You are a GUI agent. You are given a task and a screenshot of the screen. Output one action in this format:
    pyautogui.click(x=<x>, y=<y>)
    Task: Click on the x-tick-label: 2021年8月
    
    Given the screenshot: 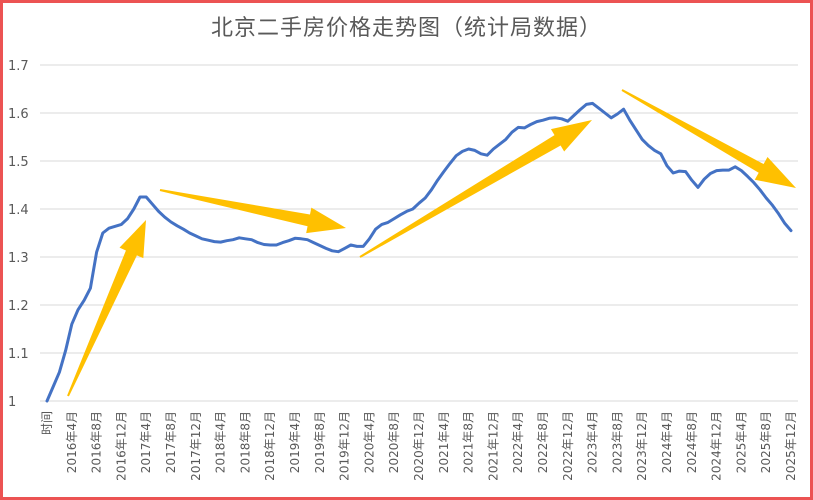 What is the action you would take?
    pyautogui.click(x=469, y=442)
    